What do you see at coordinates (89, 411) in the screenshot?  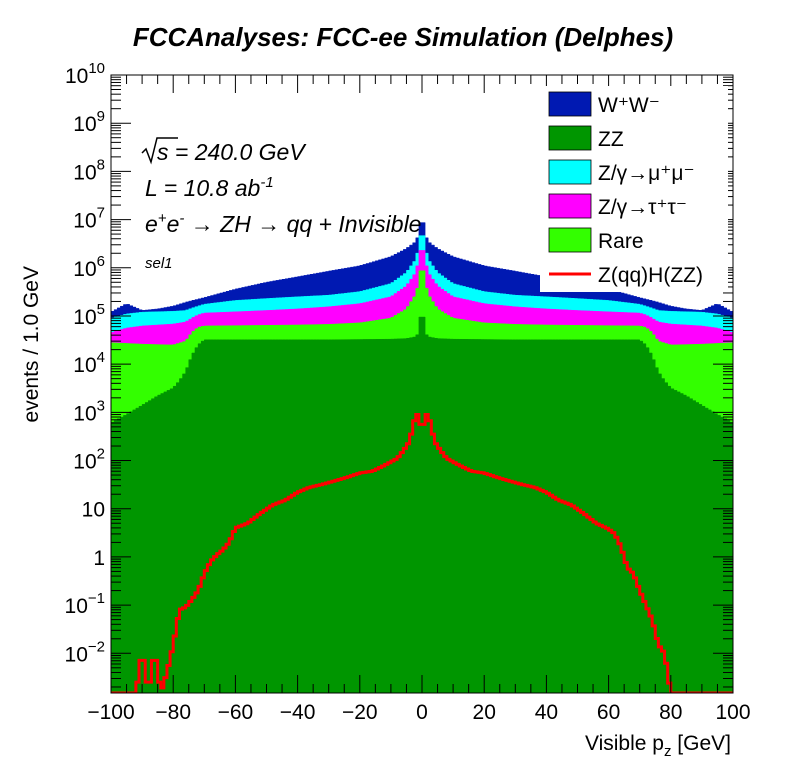 I see `y-tick-label: 10³` at bounding box center [89, 411].